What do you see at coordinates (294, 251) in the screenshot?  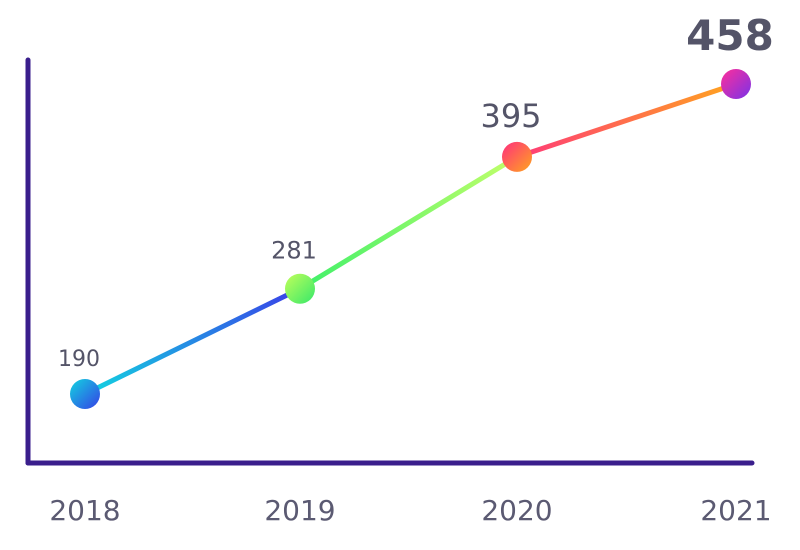 I see `value-label-2019: 281` at bounding box center [294, 251].